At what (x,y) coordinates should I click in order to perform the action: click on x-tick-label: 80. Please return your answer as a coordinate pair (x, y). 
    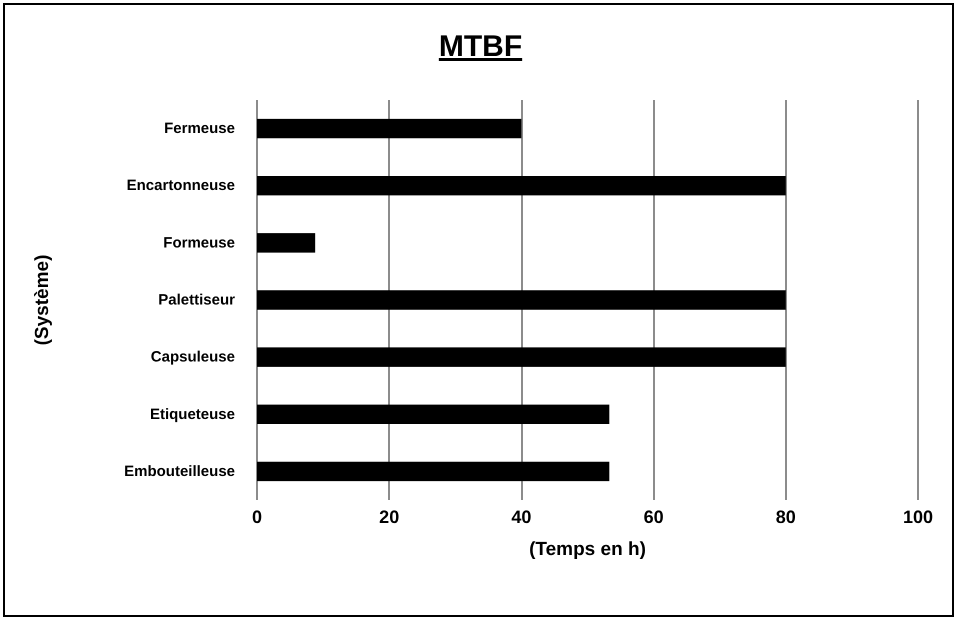
    Looking at the image, I should click on (786, 517).